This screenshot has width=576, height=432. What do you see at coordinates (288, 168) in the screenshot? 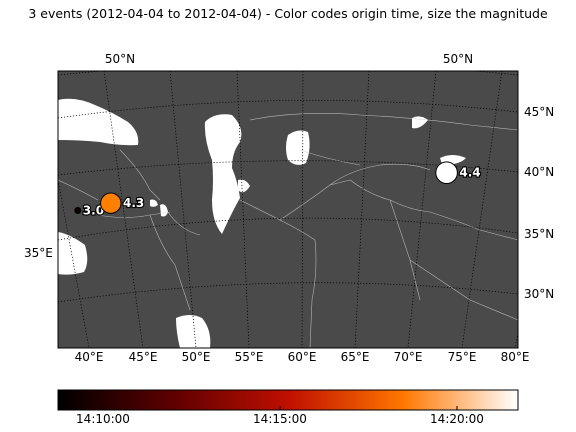
I see `parallel-40n` at bounding box center [288, 168].